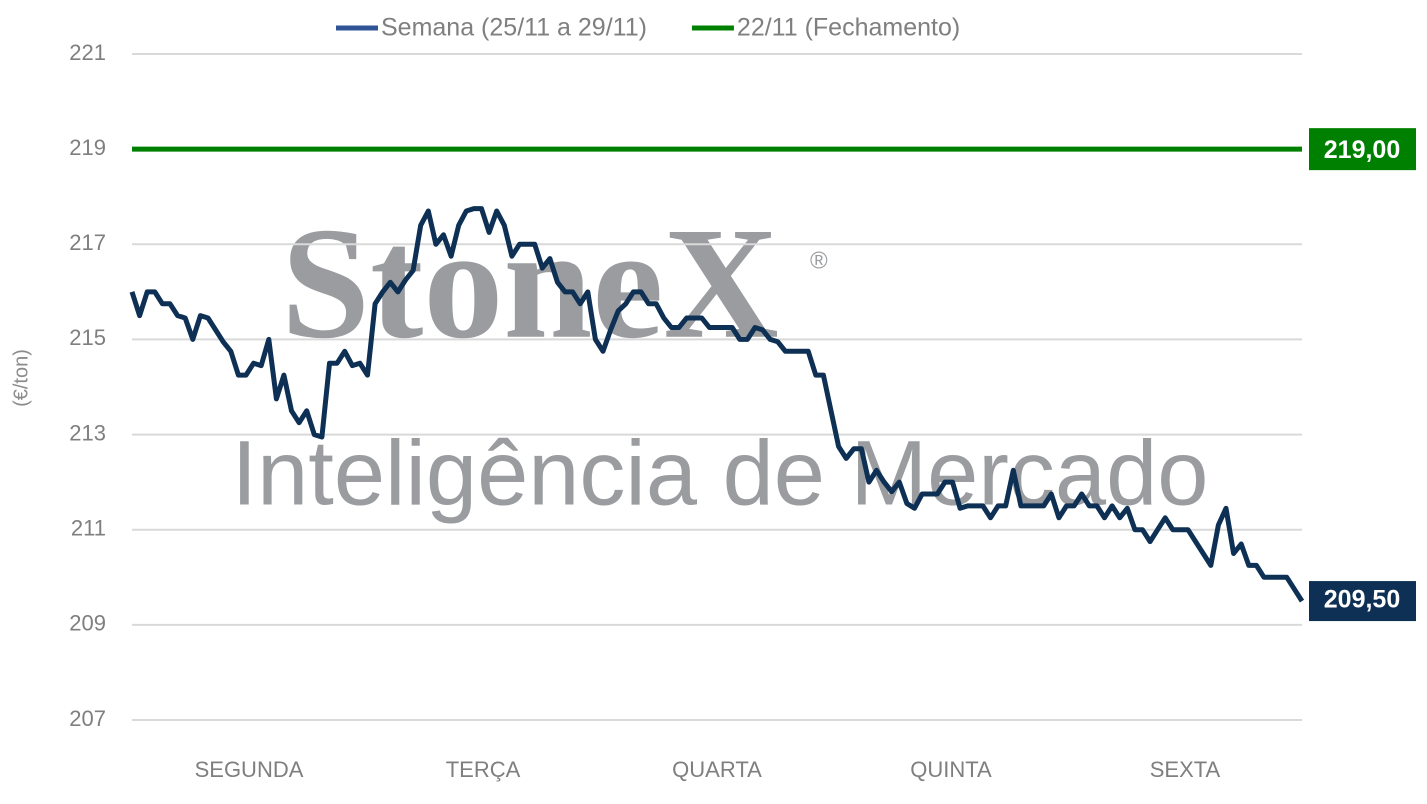 This screenshot has height=804, width=1427. I want to click on last-value-label: 209,50, so click(1362, 600).